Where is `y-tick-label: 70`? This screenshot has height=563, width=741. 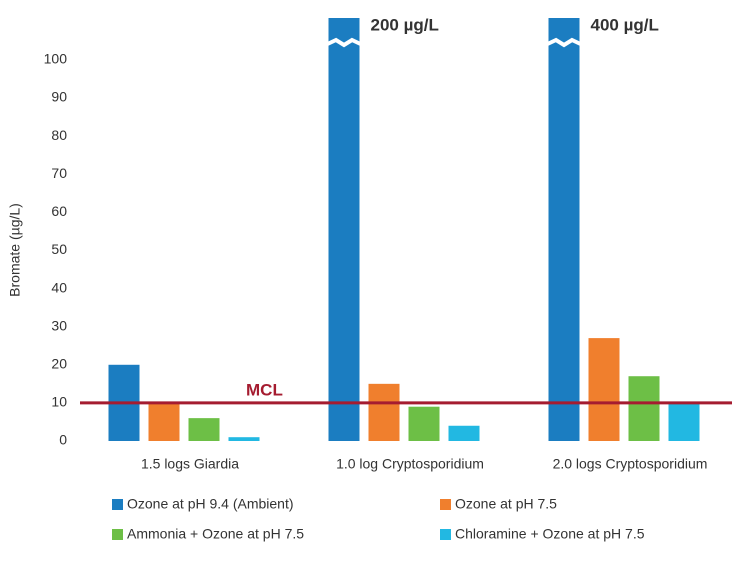
y-tick-label: 70 is located at coordinates (59, 173).